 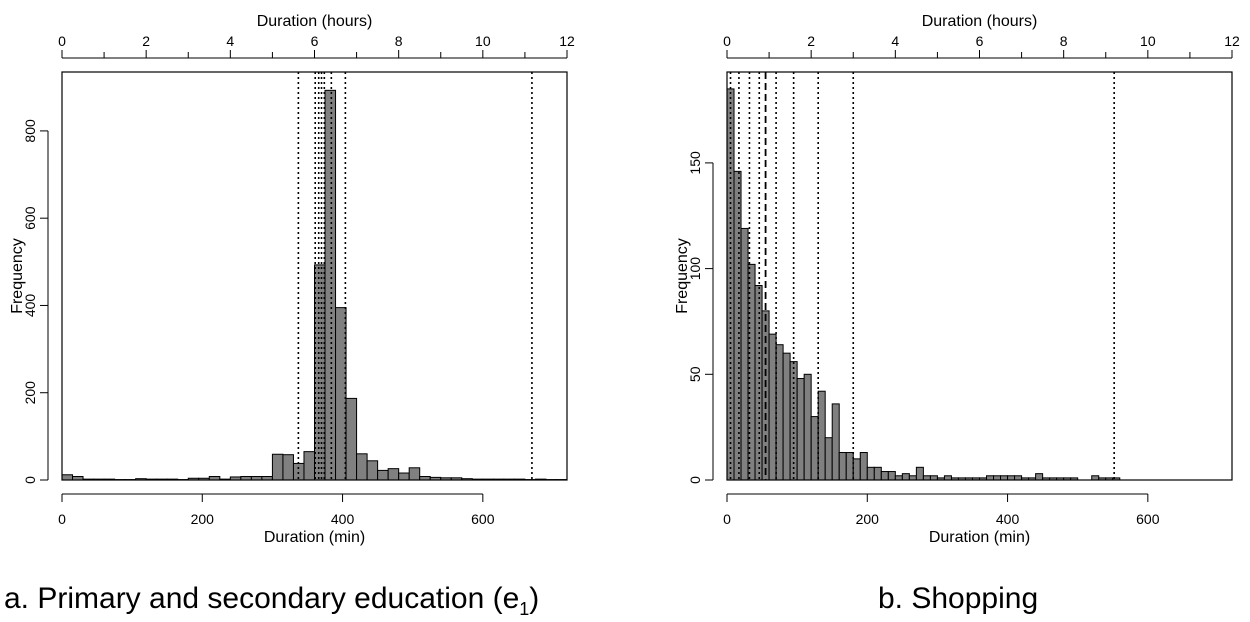 What do you see at coordinates (695, 163) in the screenshot?
I see `left-tick-label: 150` at bounding box center [695, 163].